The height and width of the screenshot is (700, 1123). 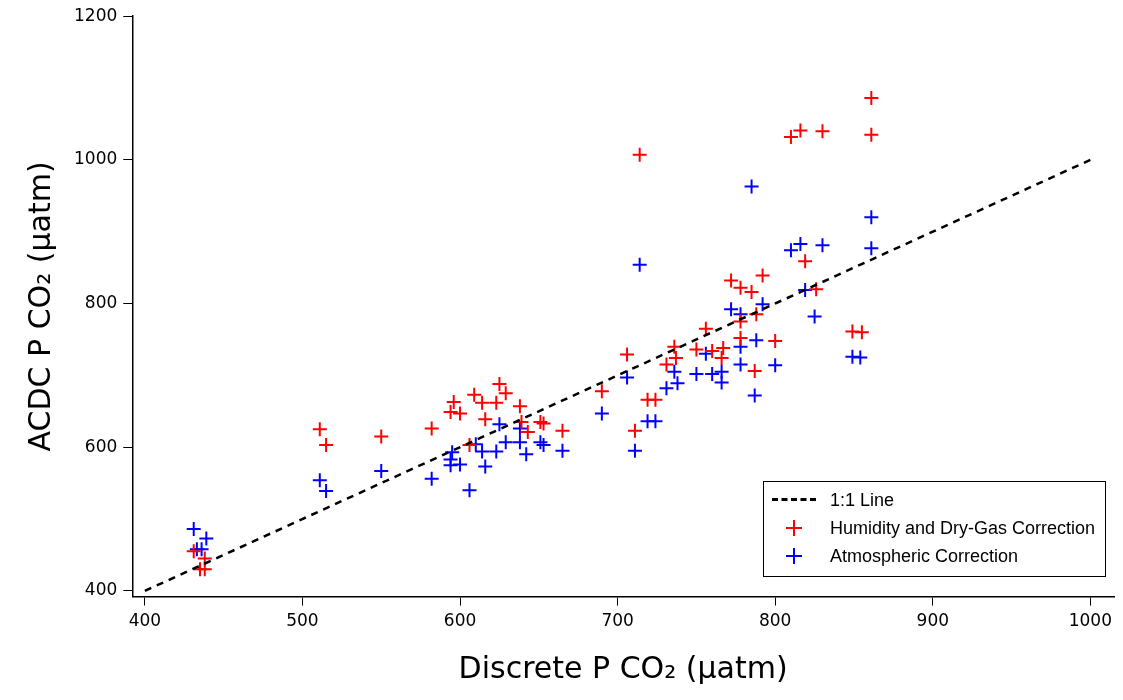 What do you see at coordinates (861, 500) in the screenshot?
I see `legend-label: 1:1 Line` at bounding box center [861, 500].